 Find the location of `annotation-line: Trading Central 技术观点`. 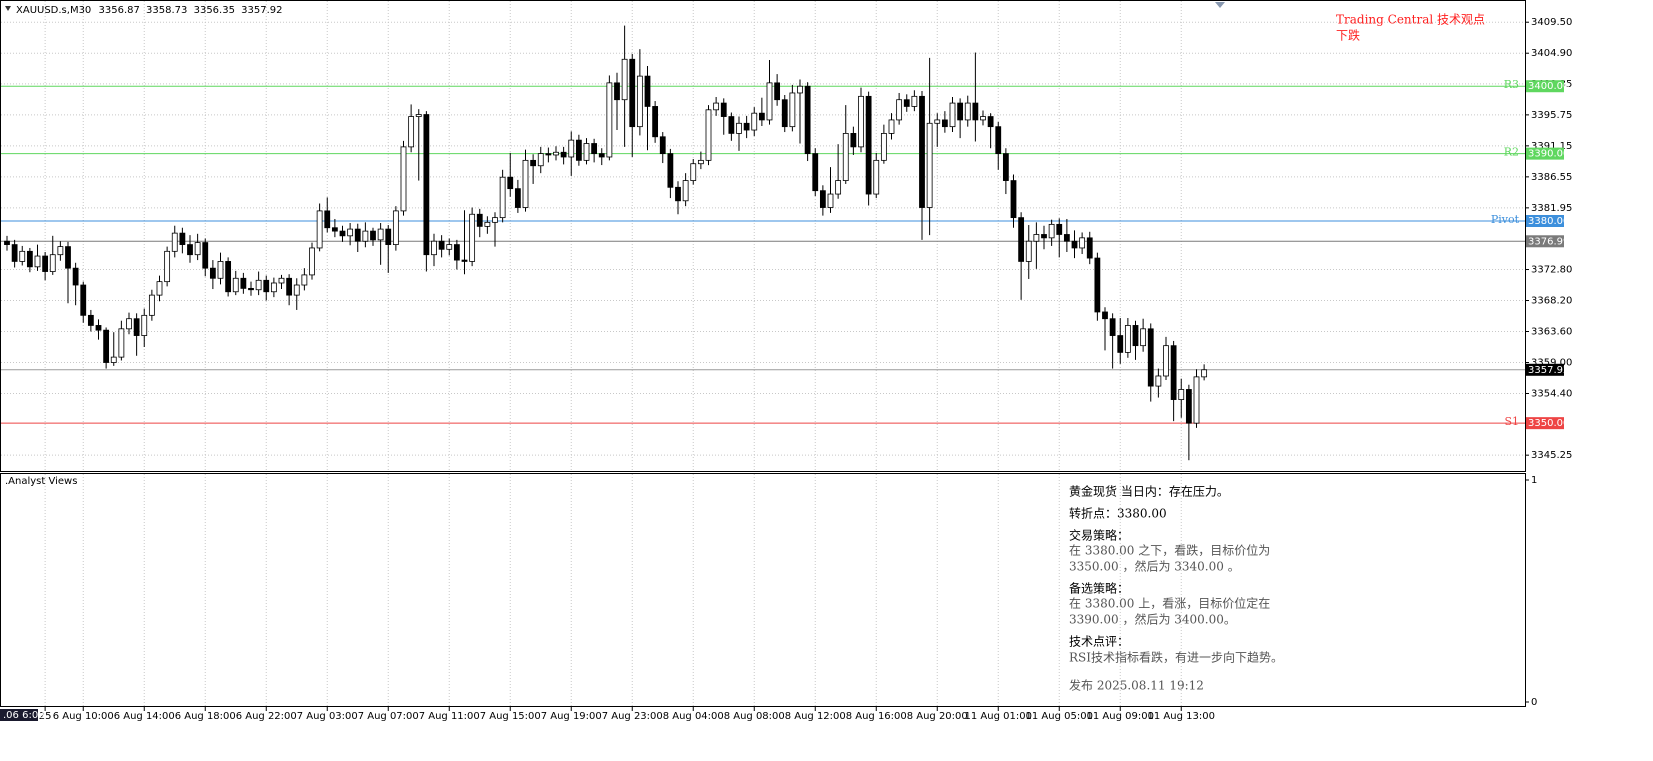

annotation-line: Trading Central 技术观点 is located at coordinates (1410, 20).